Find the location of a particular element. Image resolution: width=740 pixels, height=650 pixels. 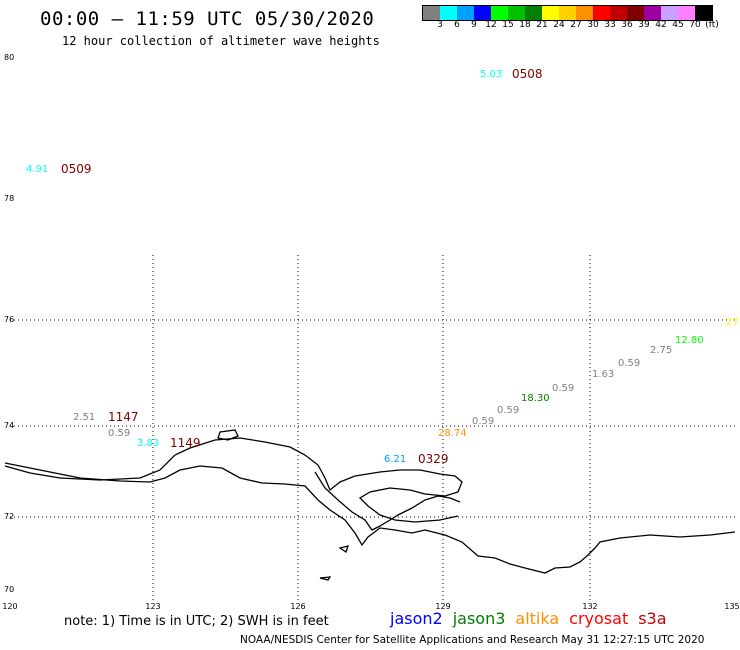

lat-label: 70 is located at coordinates (9, 589).